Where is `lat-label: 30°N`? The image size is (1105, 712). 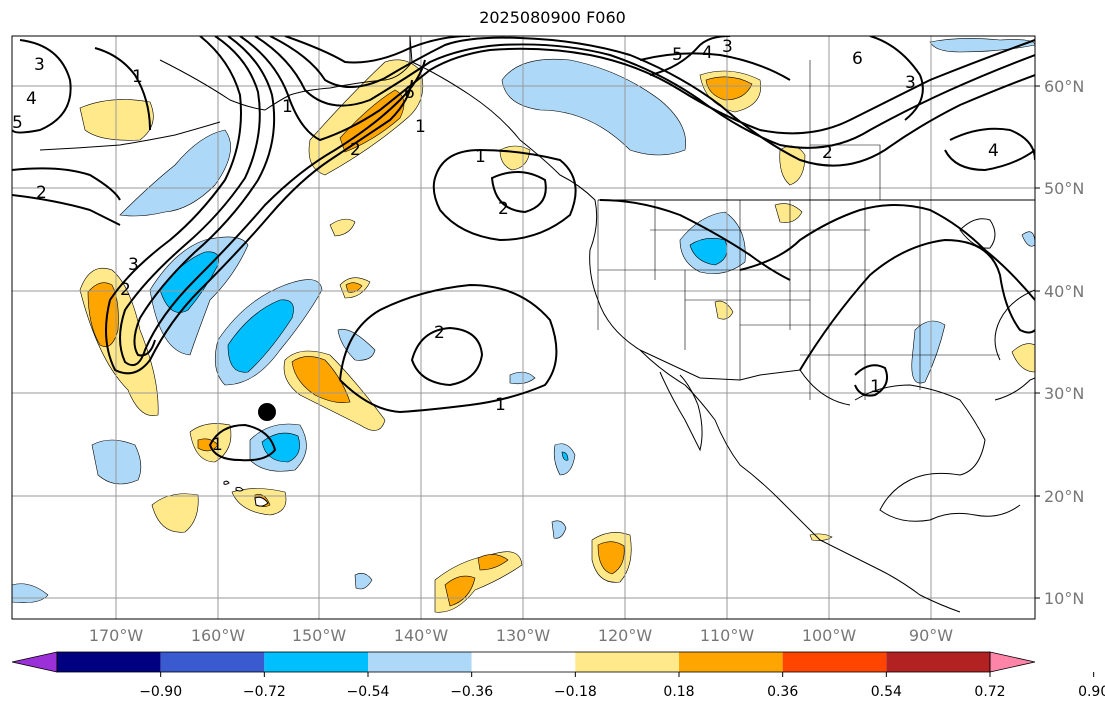 lat-label: 30°N is located at coordinates (1064, 393).